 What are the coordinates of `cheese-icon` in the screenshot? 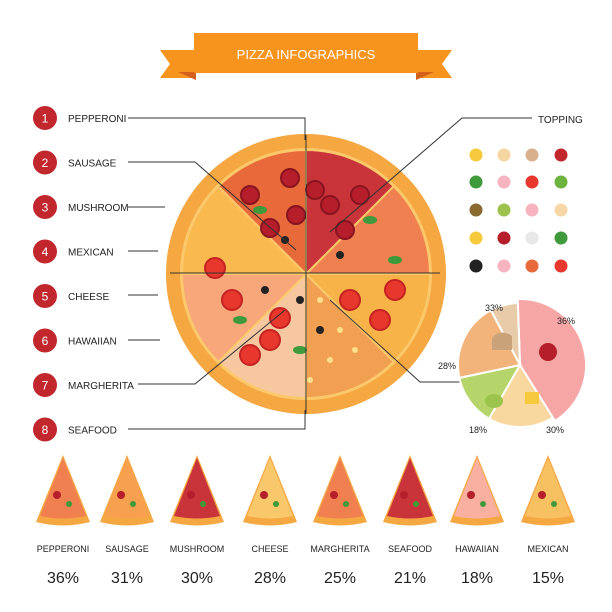 It's located at (532, 398).